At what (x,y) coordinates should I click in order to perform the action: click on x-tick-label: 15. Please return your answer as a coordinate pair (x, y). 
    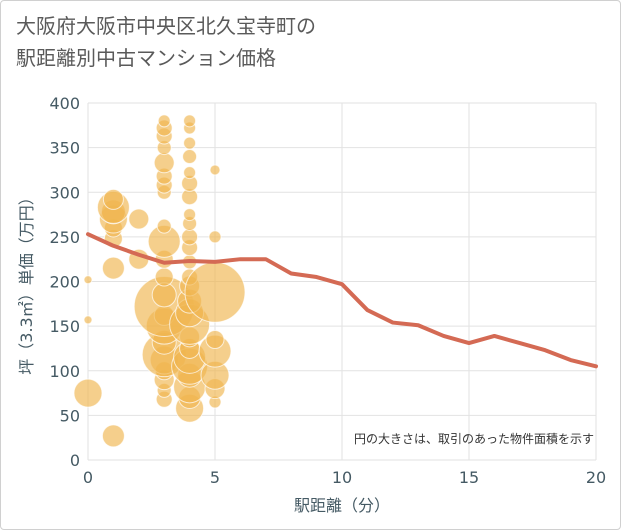
    Looking at the image, I should click on (469, 477).